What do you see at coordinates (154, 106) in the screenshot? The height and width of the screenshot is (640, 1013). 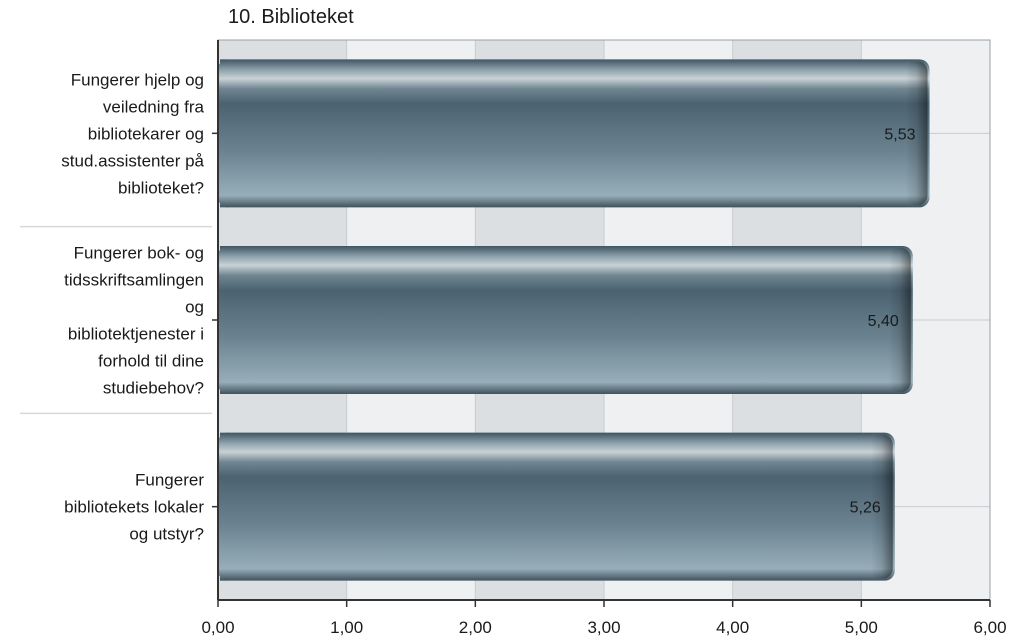 I see `category-label-line: veiledning fra` at bounding box center [154, 106].